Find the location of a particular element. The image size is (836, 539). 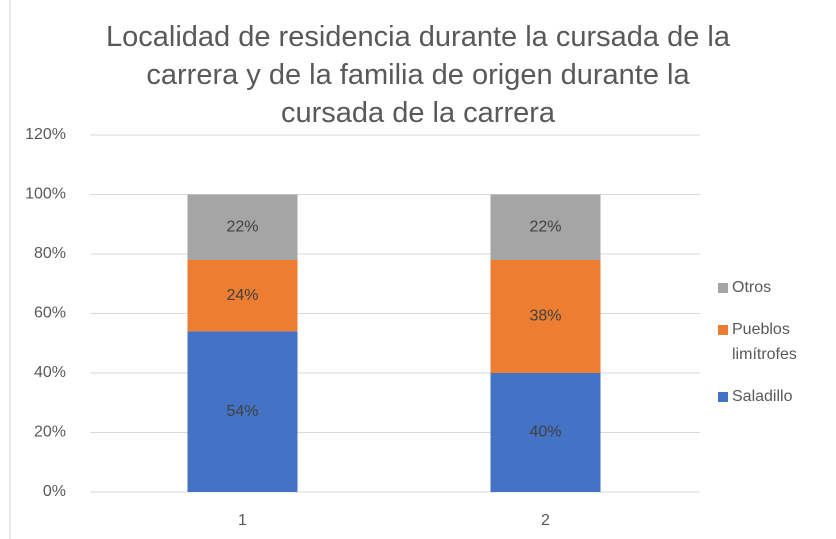

data-label: 54% is located at coordinates (242, 411).